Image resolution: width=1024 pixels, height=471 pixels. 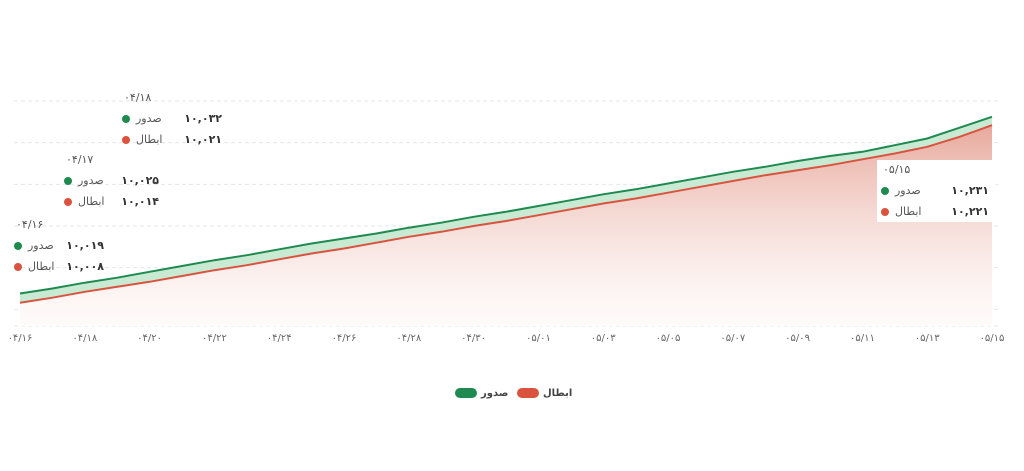 I want to click on tooltip-value: ۱۰,۲۳۱, so click(x=970, y=190).